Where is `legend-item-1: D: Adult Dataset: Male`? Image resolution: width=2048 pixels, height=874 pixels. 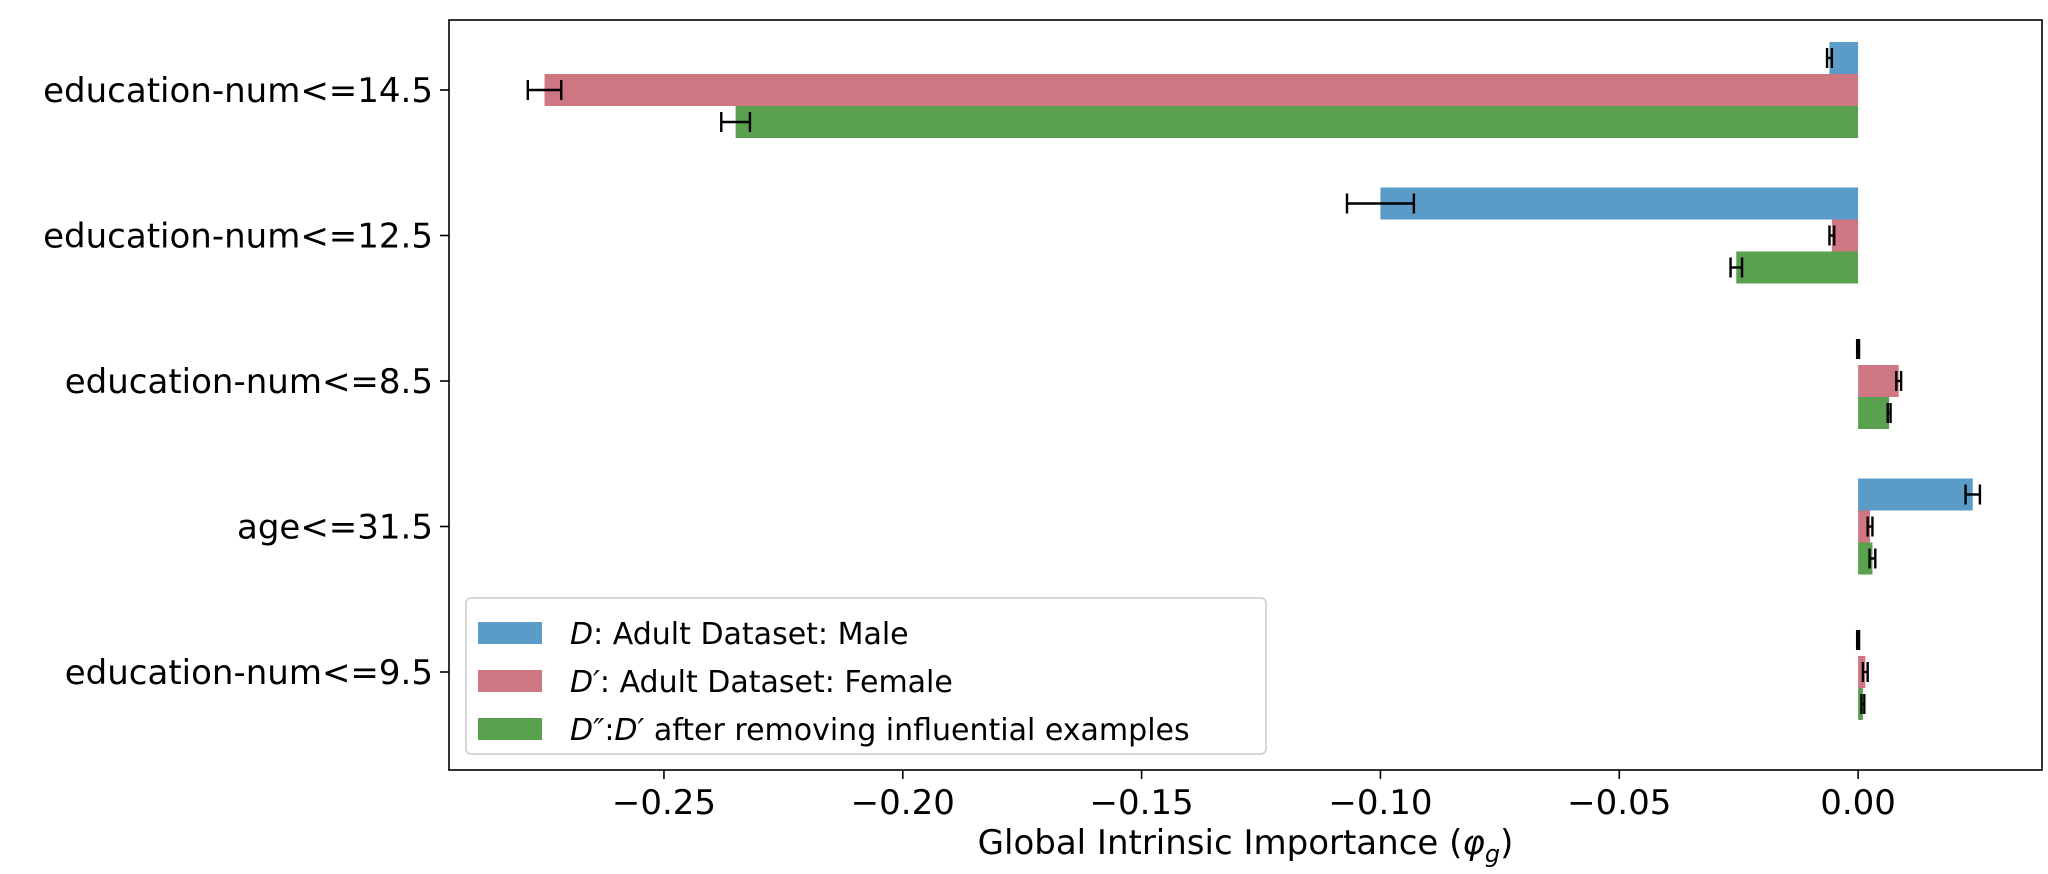 legend-item-1: D: Adult Dataset: Male is located at coordinates (693, 634).